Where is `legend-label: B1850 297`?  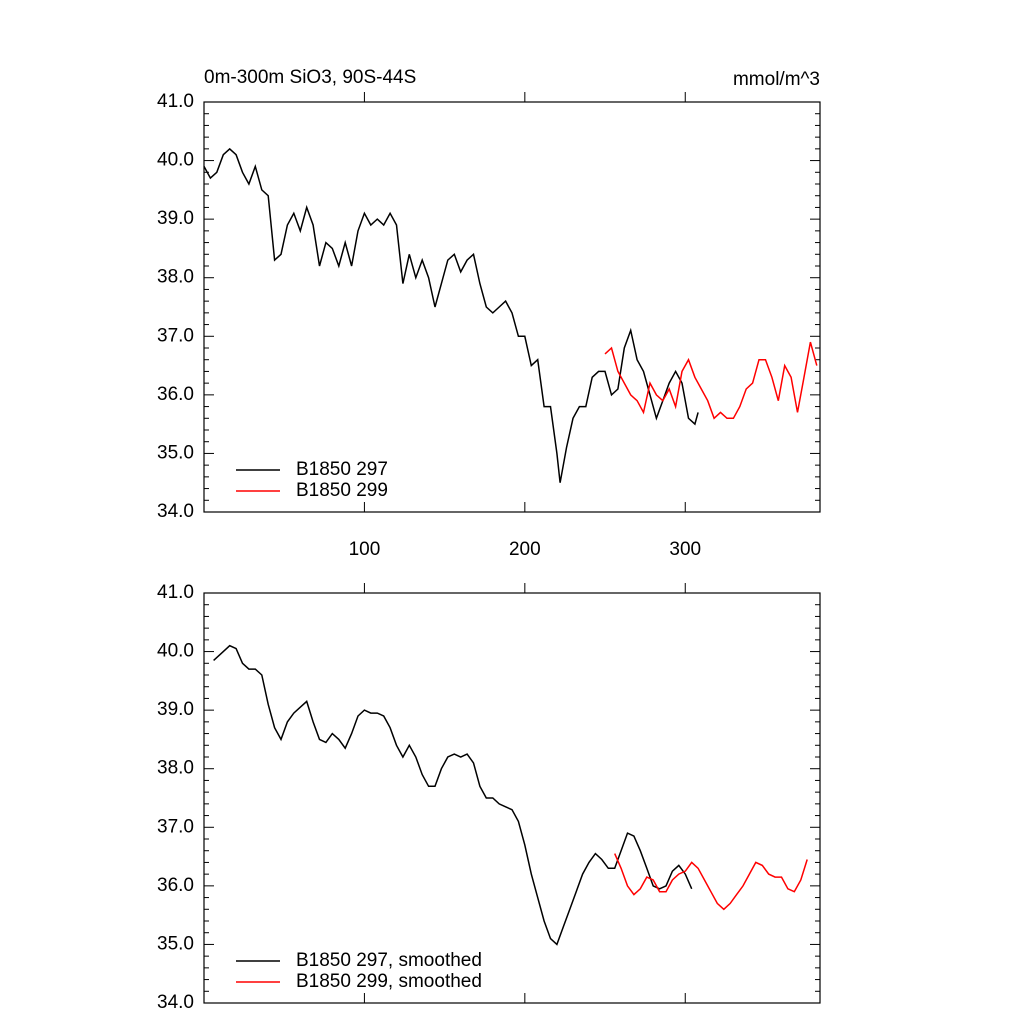 legend-label: B1850 297 is located at coordinates (342, 469).